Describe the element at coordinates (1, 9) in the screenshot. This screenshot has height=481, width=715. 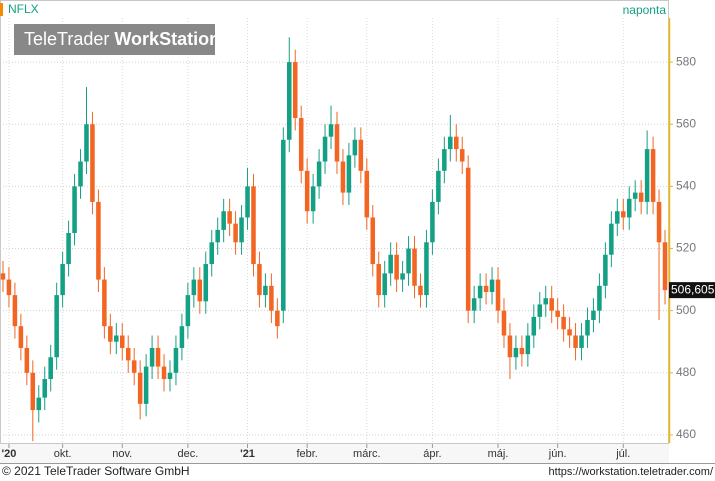
I see `symbol-marker` at that location.